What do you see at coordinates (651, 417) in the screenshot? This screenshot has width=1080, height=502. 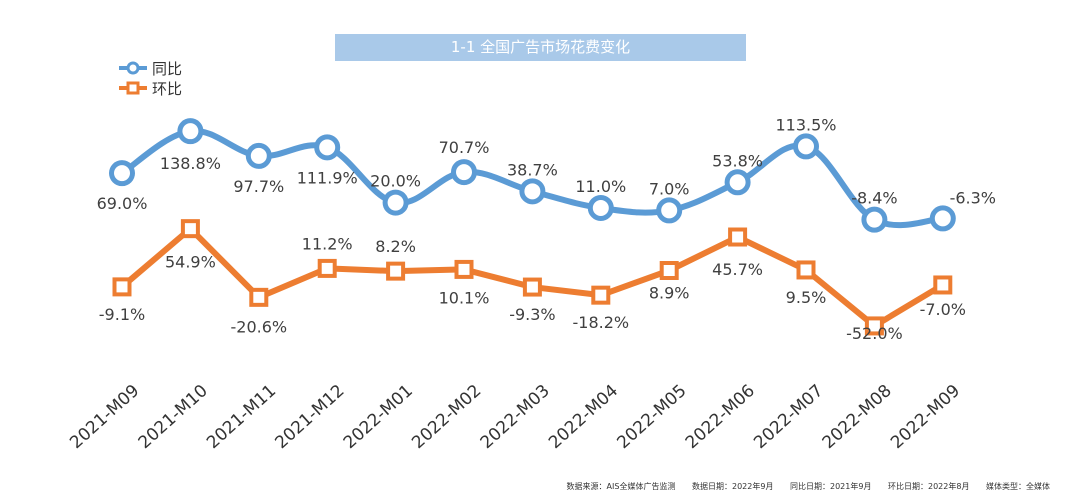 I see `x-tick-label-8: 2022-M05` at bounding box center [651, 417].